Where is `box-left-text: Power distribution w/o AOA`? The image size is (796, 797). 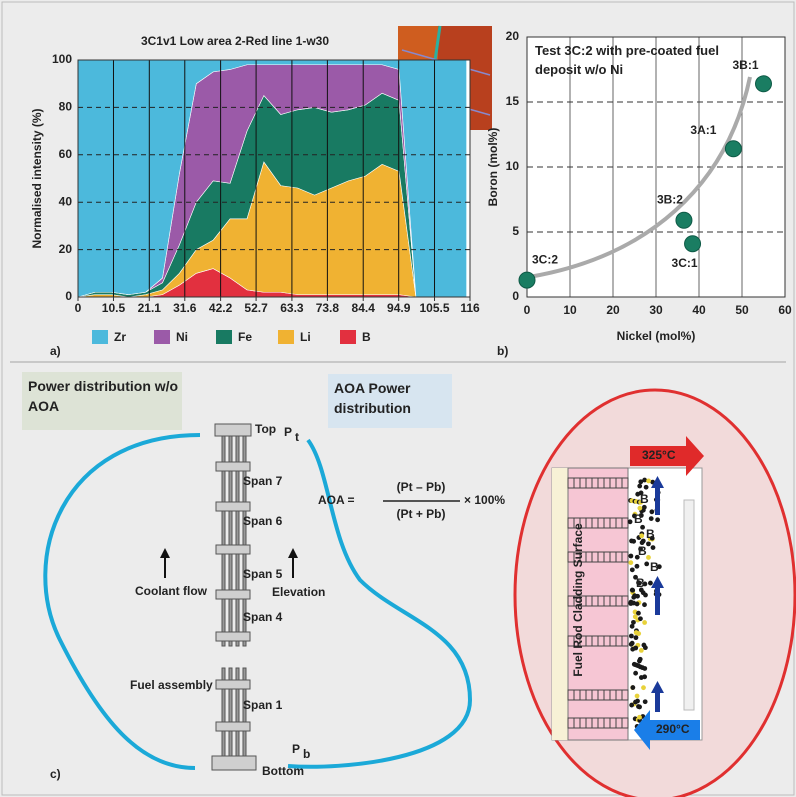 box-left-text: Power distribution w/o AOA is located at coordinates (103, 396).